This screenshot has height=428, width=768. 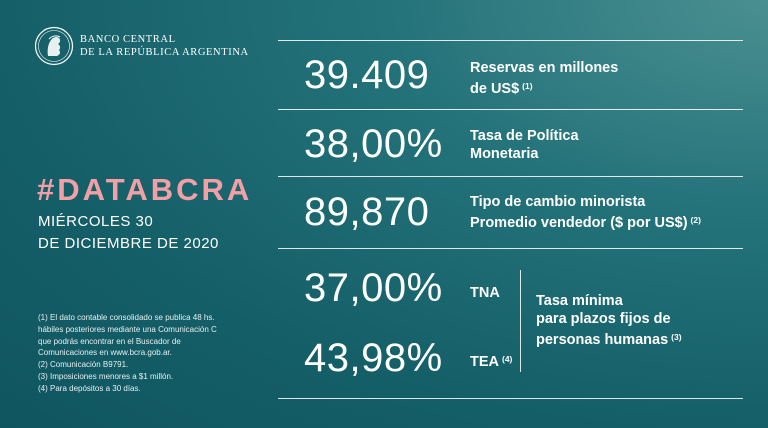 I want to click on plazo-fijo-desc-line2: para plazos fijos de, so click(x=603, y=319).